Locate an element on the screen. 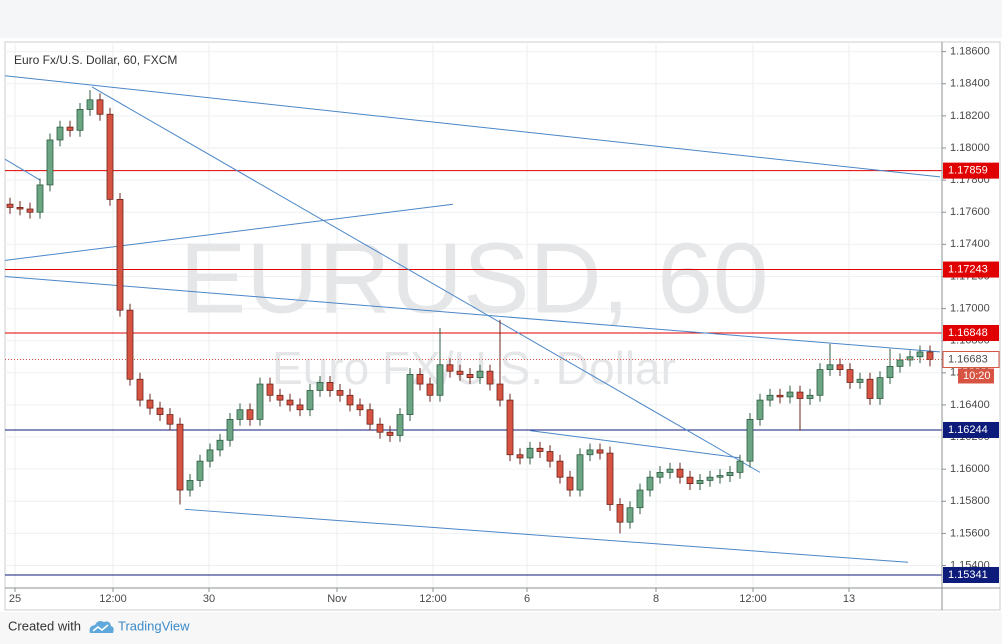 The image size is (1002, 644). y-tick-label: 1.17400 is located at coordinates (970, 244).